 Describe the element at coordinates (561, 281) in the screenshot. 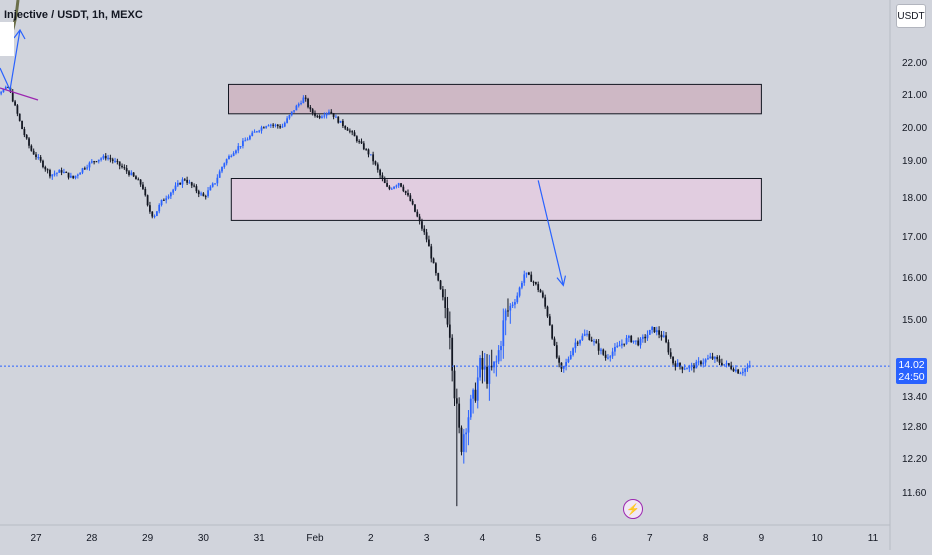

I see `down-arrow-head` at that location.